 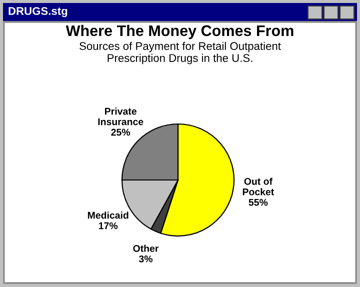 I want to click on slice-label: Medicaid, so click(x=108, y=215).